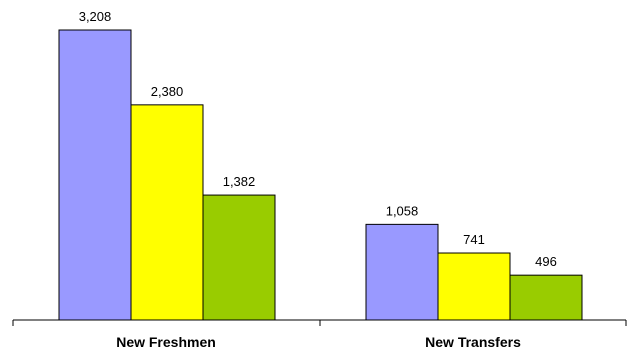 The image size is (631, 354). What do you see at coordinates (167, 91) in the screenshot?
I see `data-label-new-freshmen-series-2: 2,380` at bounding box center [167, 91].